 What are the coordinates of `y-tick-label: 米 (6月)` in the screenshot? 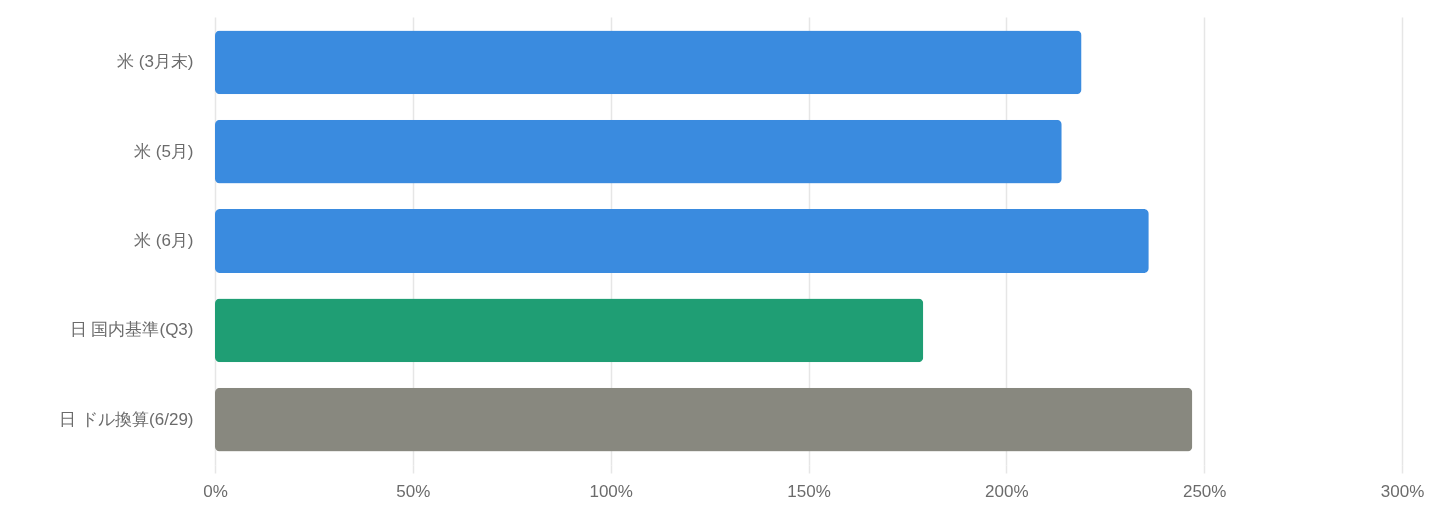 It's located at (164, 240).